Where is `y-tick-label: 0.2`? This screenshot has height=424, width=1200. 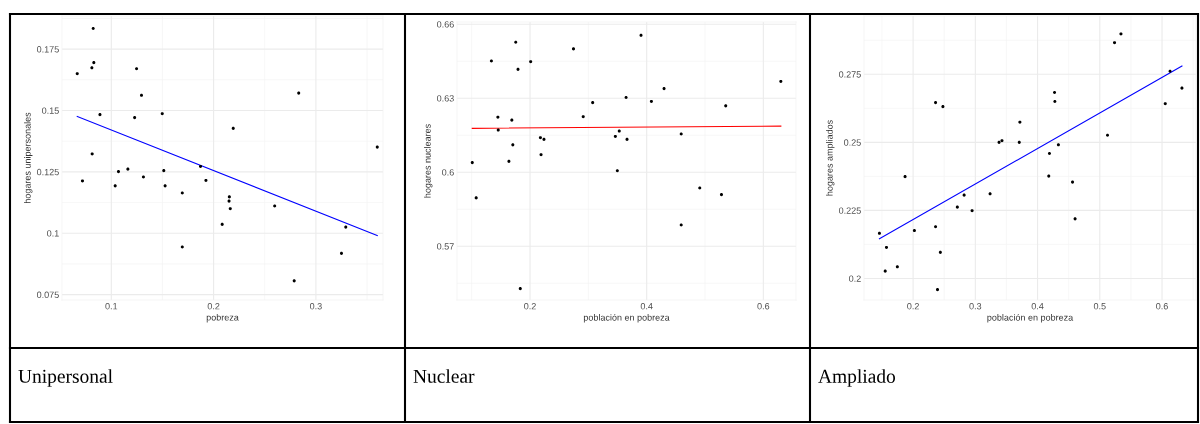
y-tick-label: 0.2 is located at coordinates (855, 278).